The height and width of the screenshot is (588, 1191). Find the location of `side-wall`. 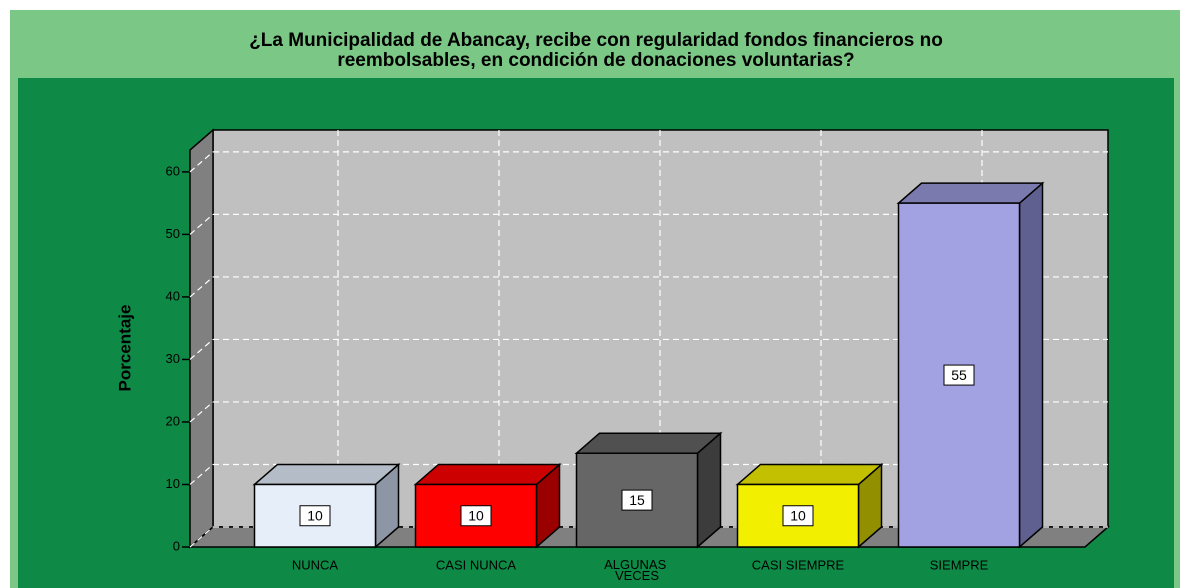

side-wall is located at coordinates (201, 338).